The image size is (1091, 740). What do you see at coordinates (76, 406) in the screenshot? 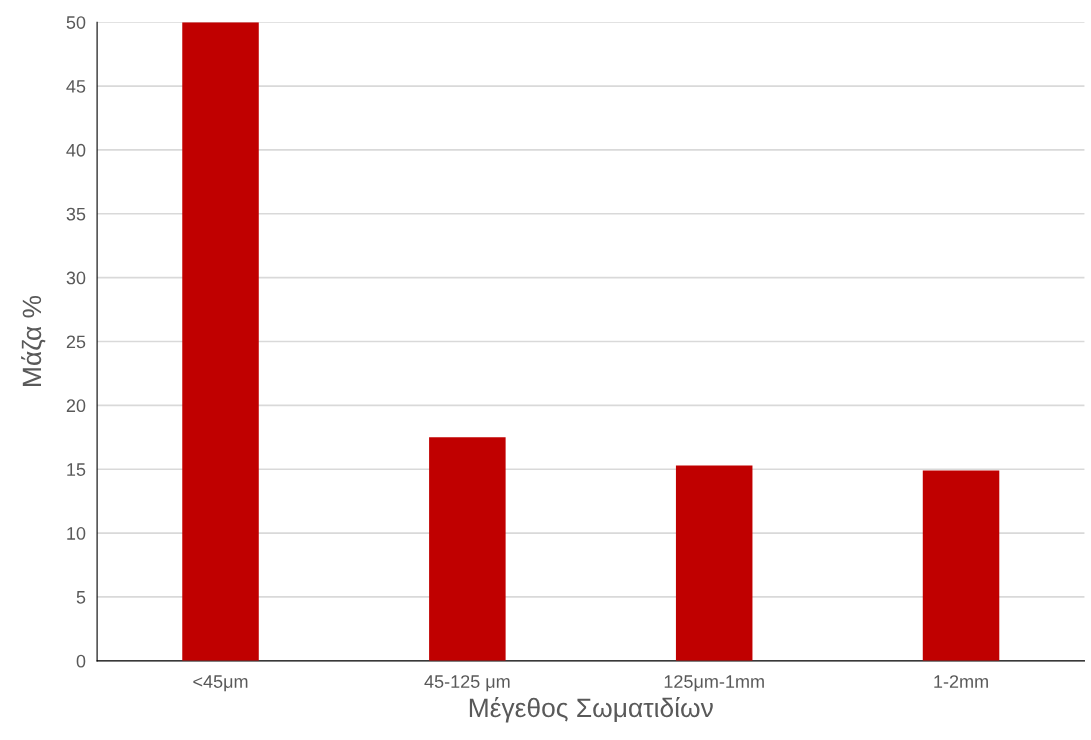
I see `y-tick-label: 20` at bounding box center [76, 406].